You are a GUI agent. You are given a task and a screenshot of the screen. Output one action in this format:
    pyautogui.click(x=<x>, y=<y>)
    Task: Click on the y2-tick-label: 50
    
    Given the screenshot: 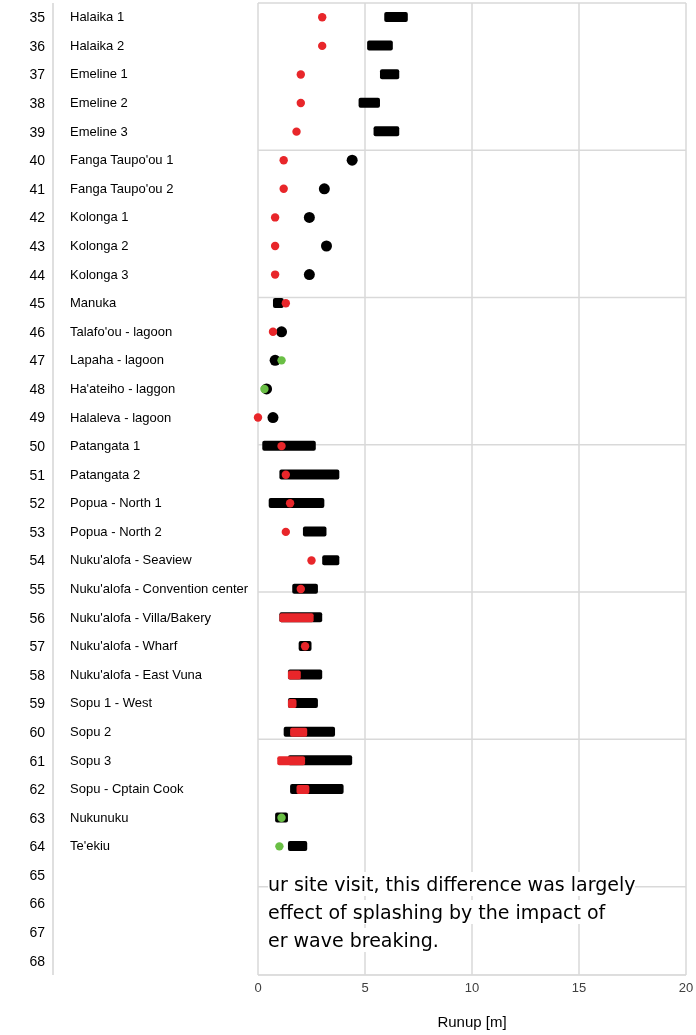 What is the action you would take?
    pyautogui.click(x=37, y=446)
    